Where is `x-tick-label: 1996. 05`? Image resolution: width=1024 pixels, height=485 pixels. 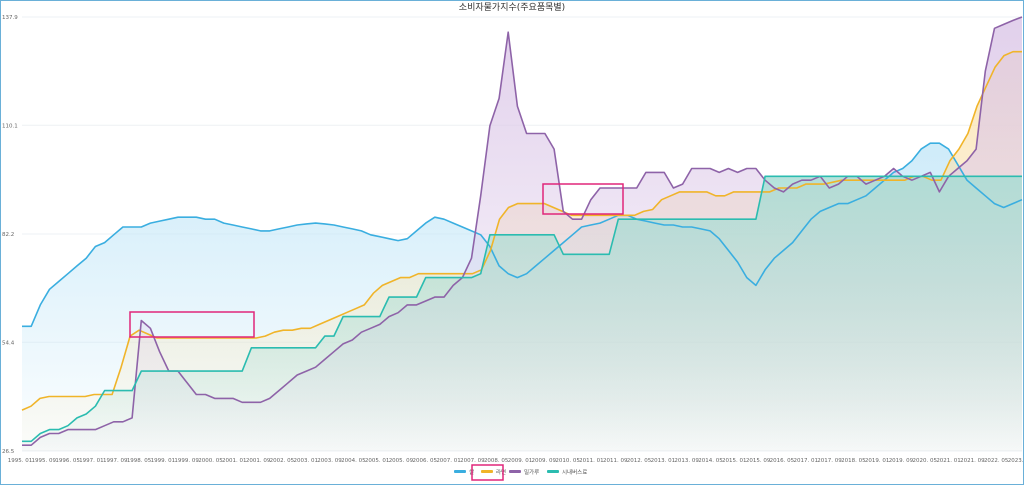
x-tick-label: 1996. 05 is located at coordinates (67, 461).